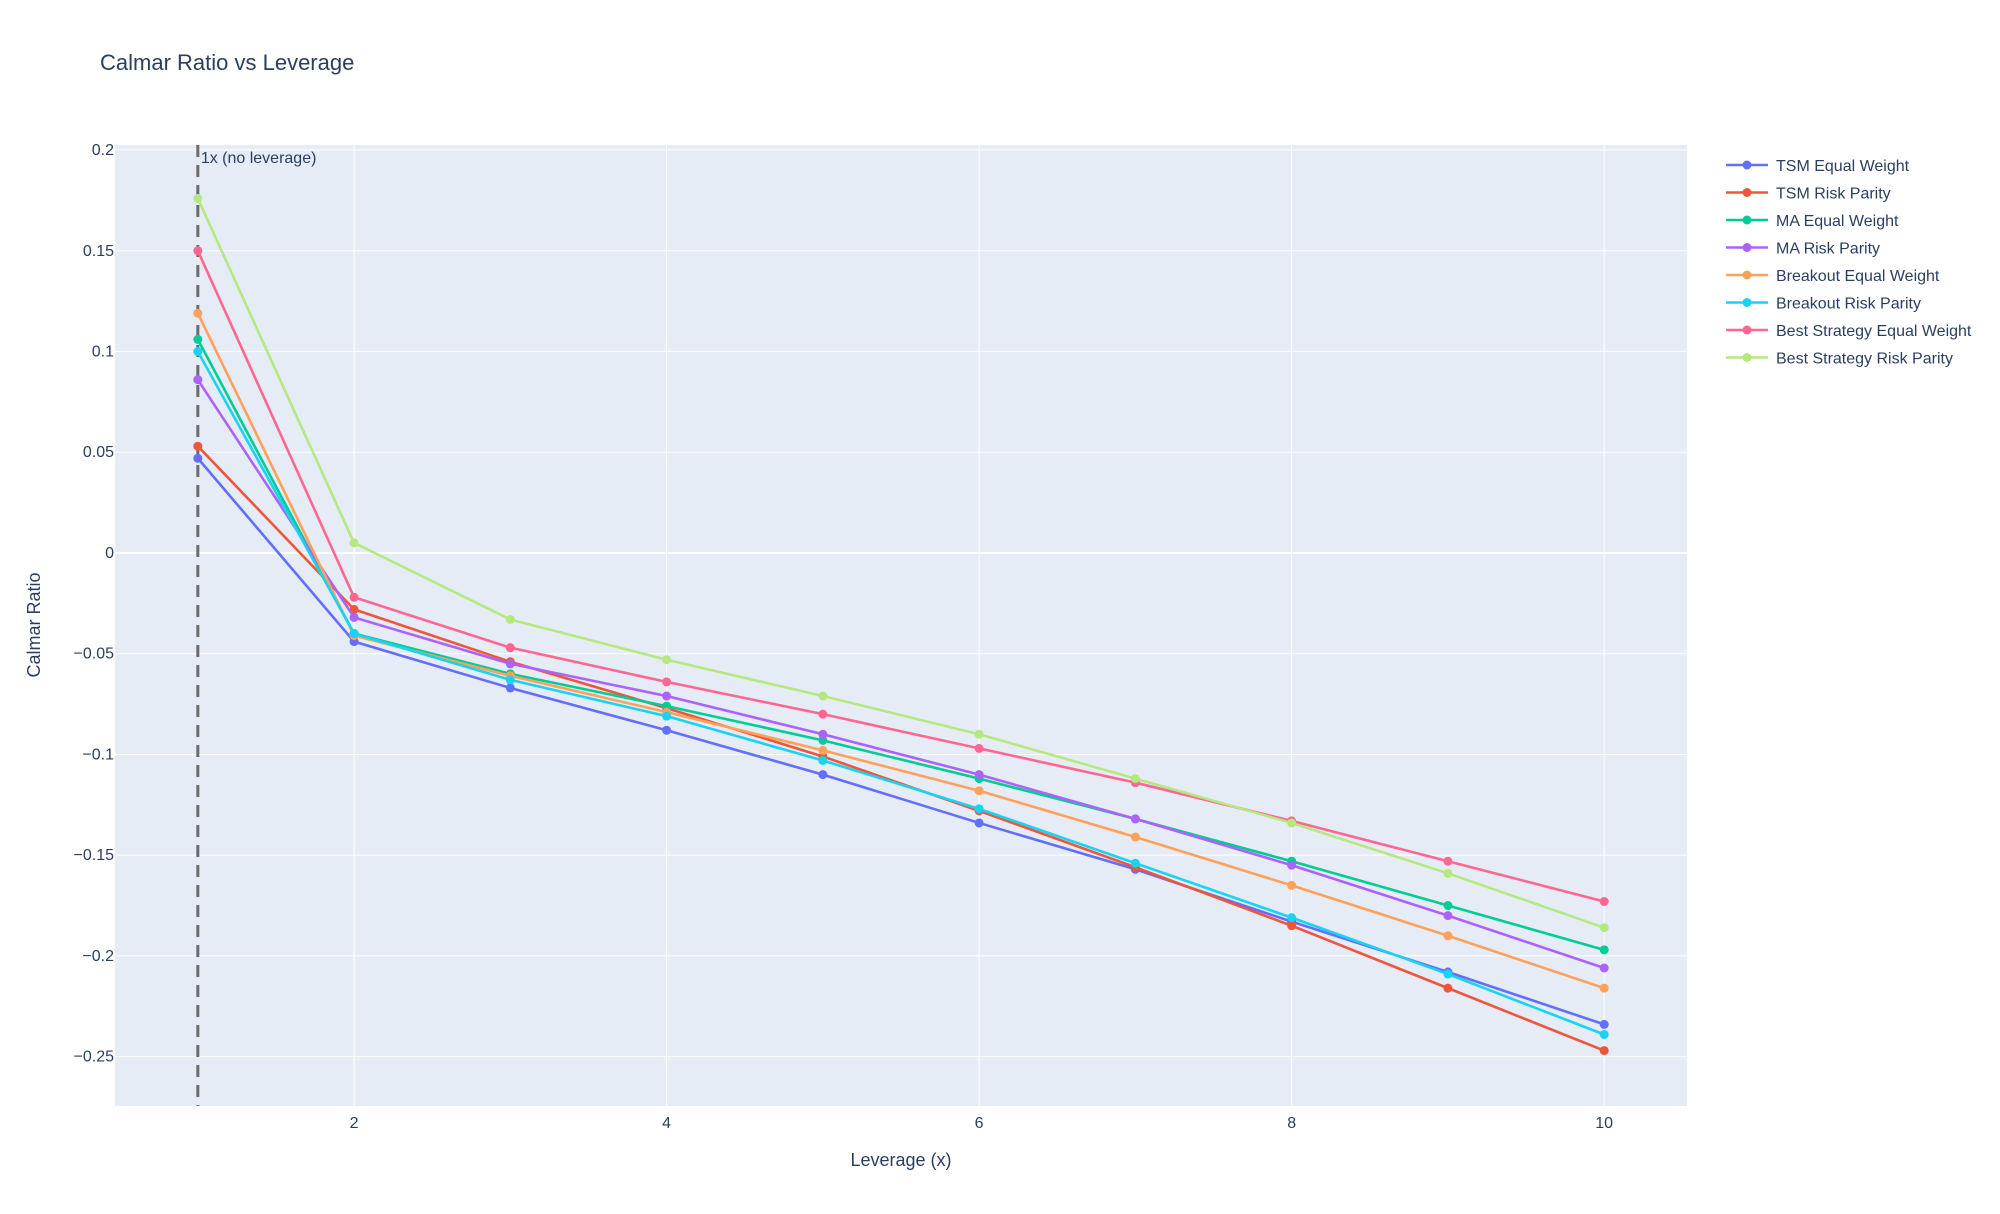  Describe the element at coordinates (1848, 304) in the screenshot. I see `legend-label: Breakout Risk Parity` at that location.